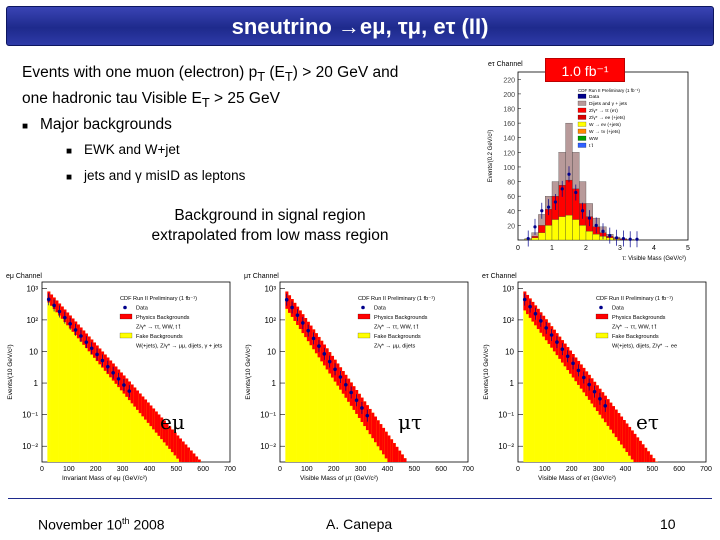 This screenshot has width=720, height=540. What do you see at coordinates (203, 469) in the screenshot?
I see `x-tick-label: 600` at bounding box center [203, 469].